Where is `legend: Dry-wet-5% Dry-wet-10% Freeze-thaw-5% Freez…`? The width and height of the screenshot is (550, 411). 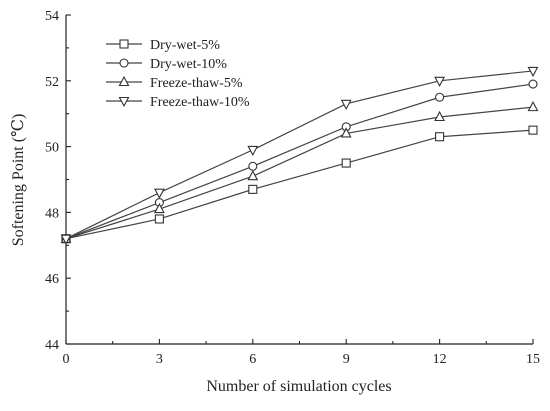
legend: Dry-wet-5% Dry-wet-10% Freeze-thaw-5% Freez… is located at coordinates (178, 74).